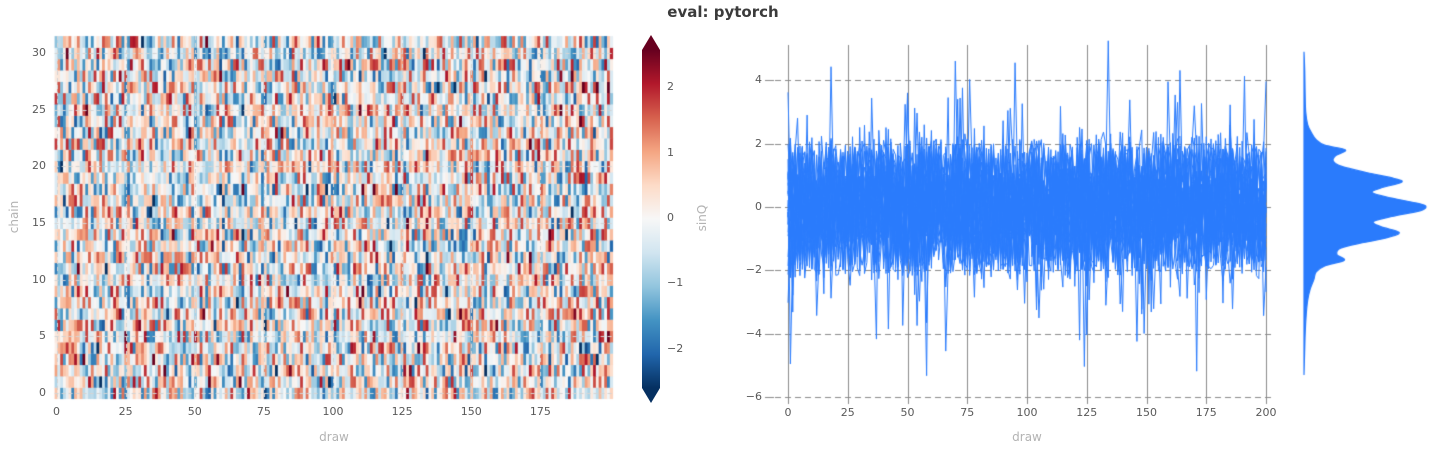  What do you see at coordinates (1206, 412) in the screenshot?
I see `trace-xtick-label: 175` at bounding box center [1206, 412].